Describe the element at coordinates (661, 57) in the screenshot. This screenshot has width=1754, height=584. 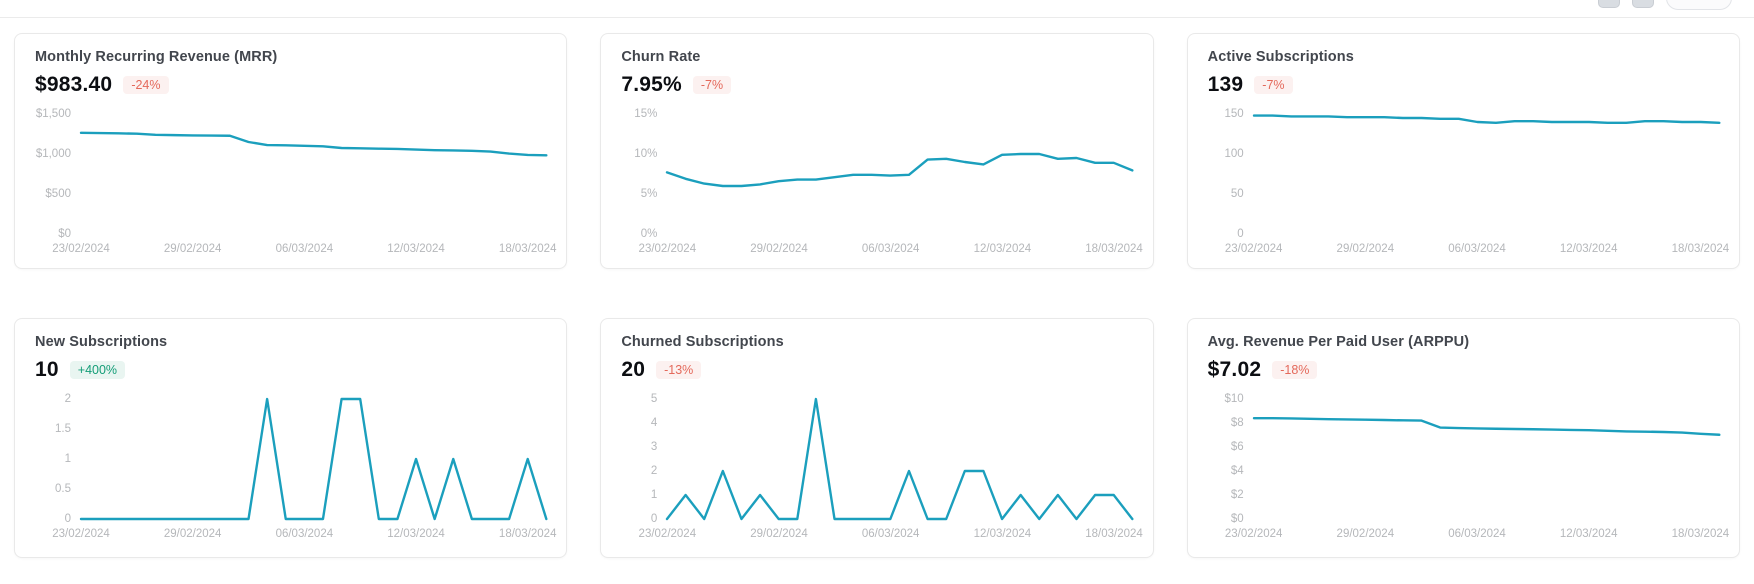
I see `card-title: Churn Rate` at that location.